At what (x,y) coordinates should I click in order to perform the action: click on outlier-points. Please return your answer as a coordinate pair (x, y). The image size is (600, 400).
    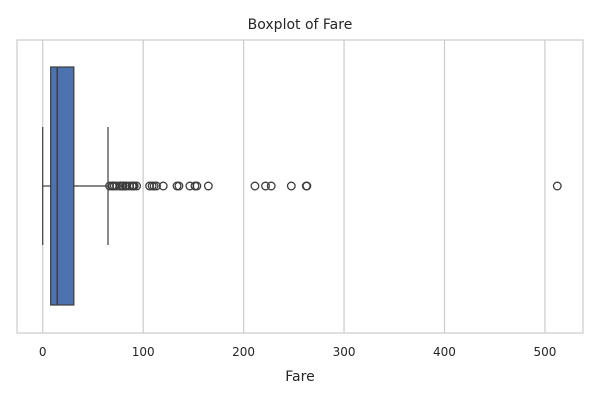
    Looking at the image, I should click on (333, 186).